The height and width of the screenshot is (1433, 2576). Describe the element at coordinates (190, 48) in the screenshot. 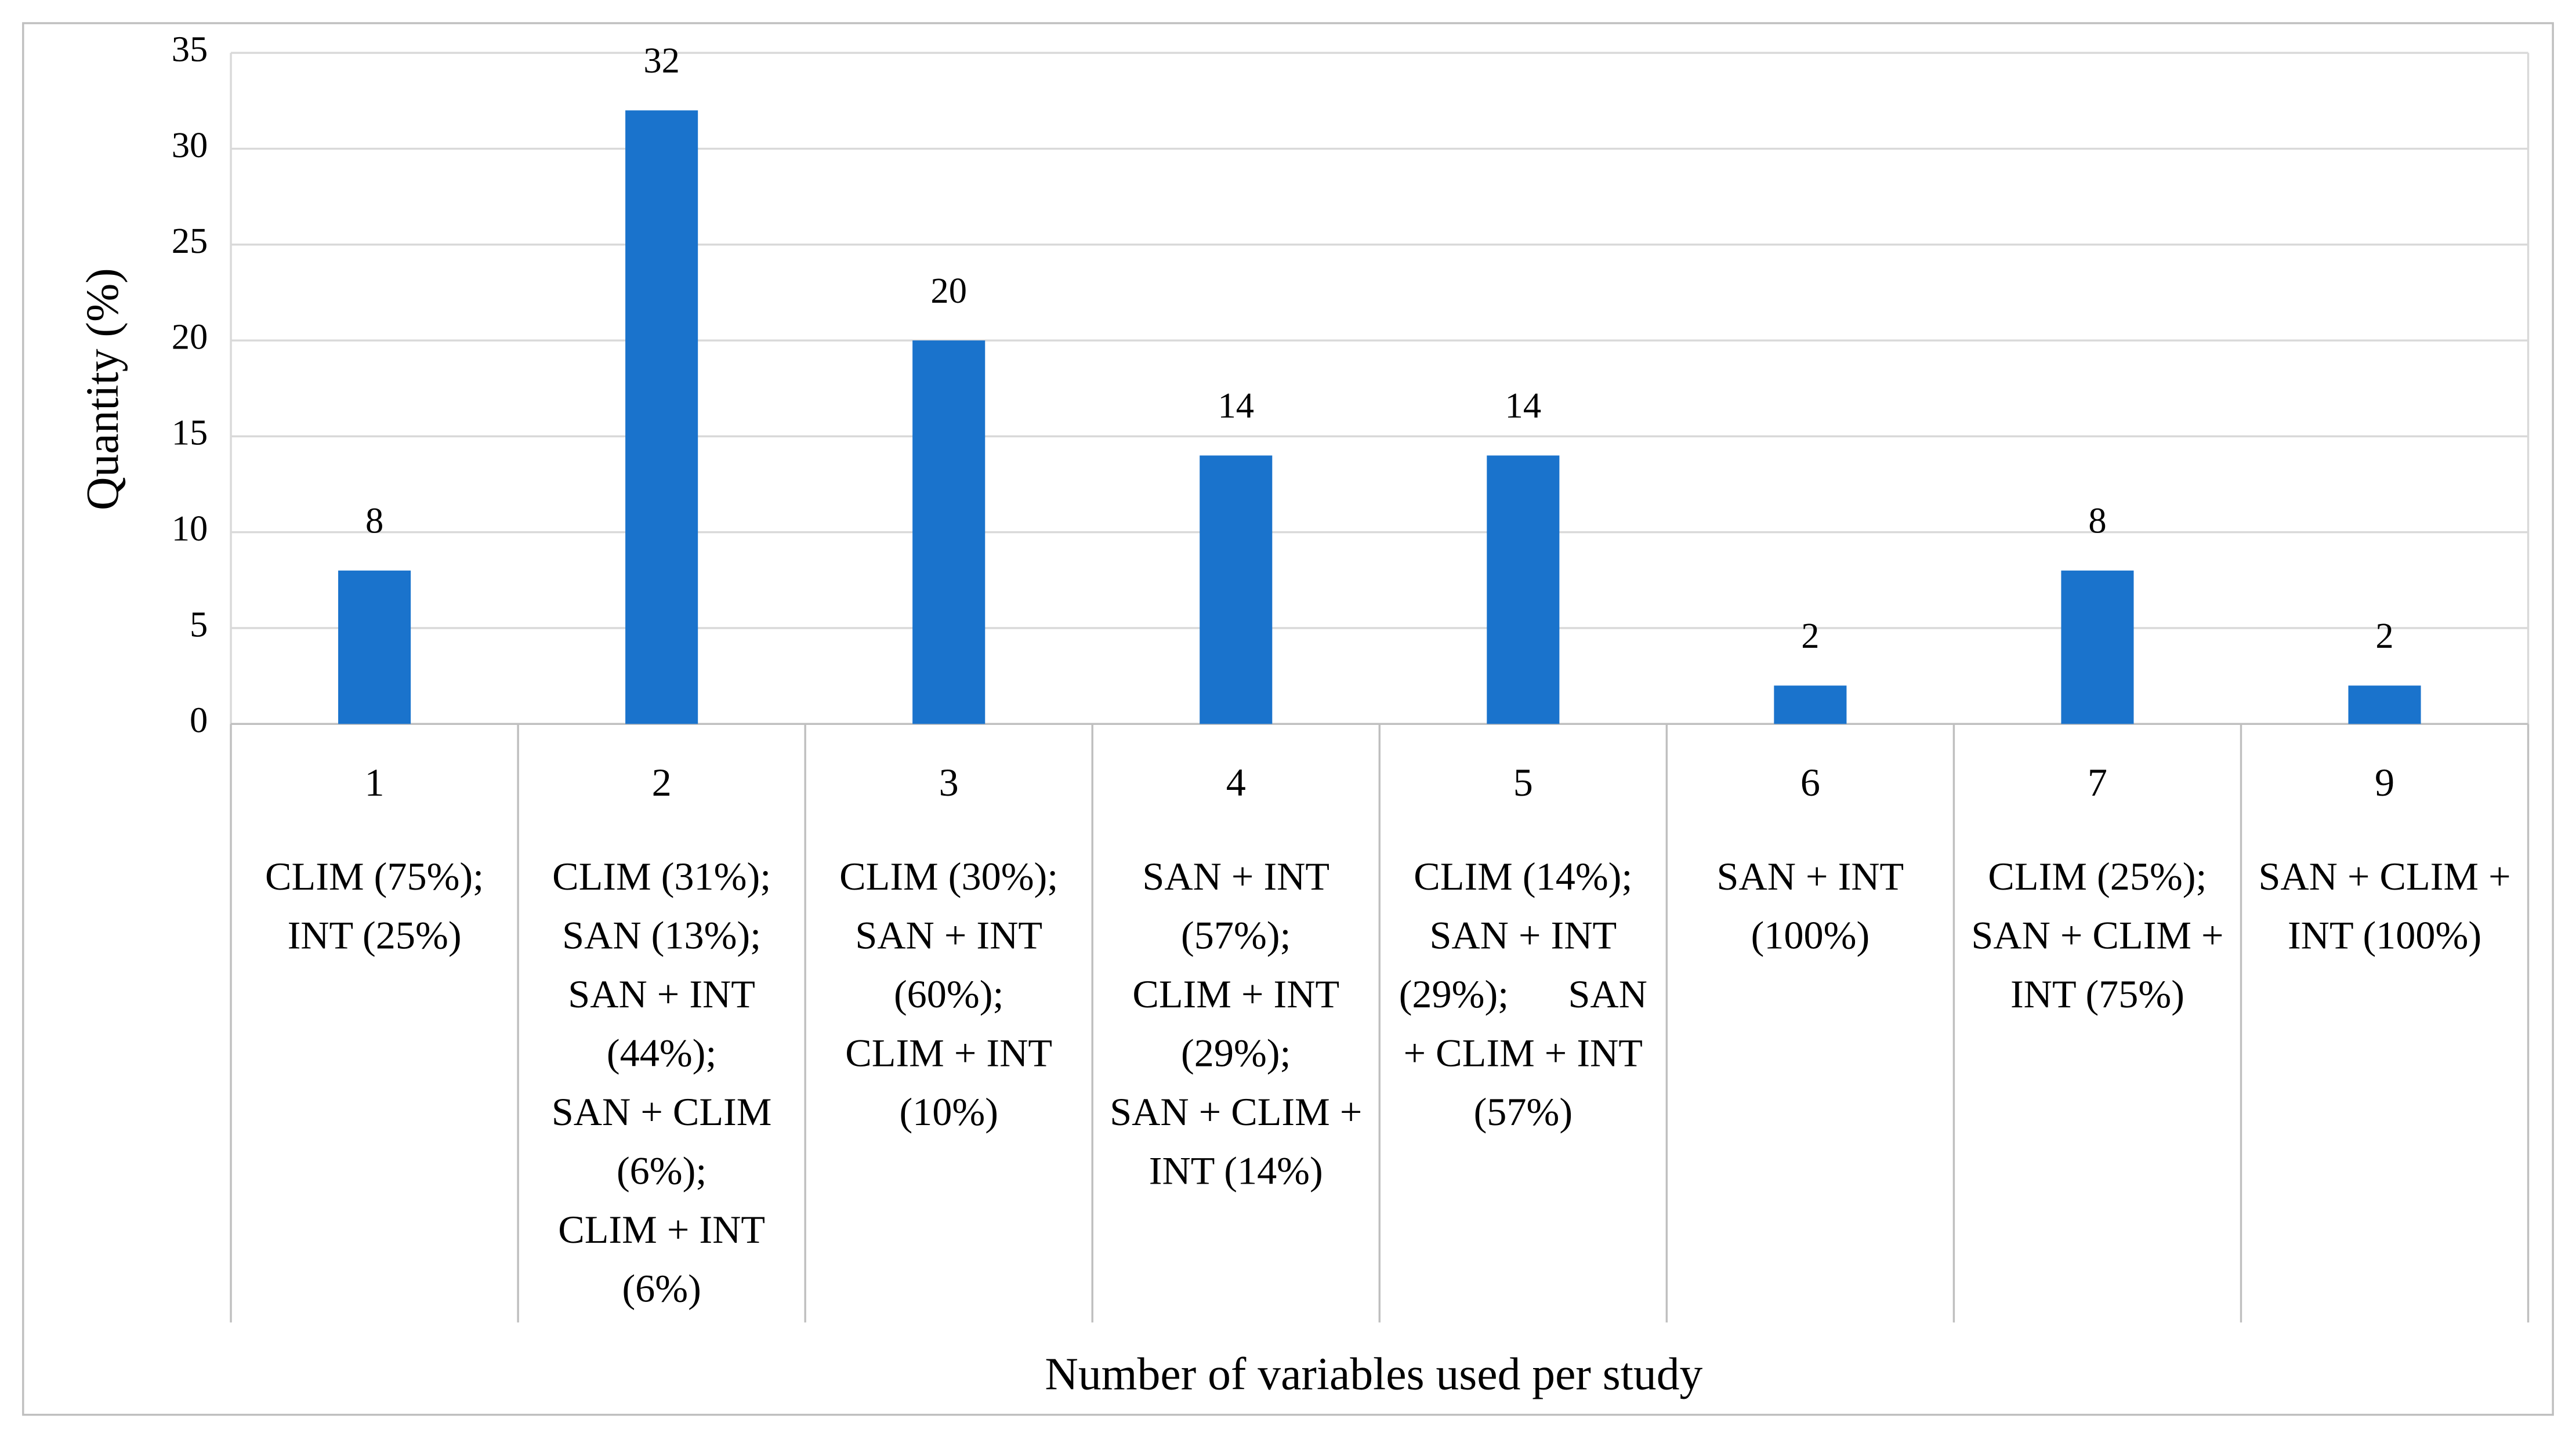

I see `y-tick-label: 35` at that location.